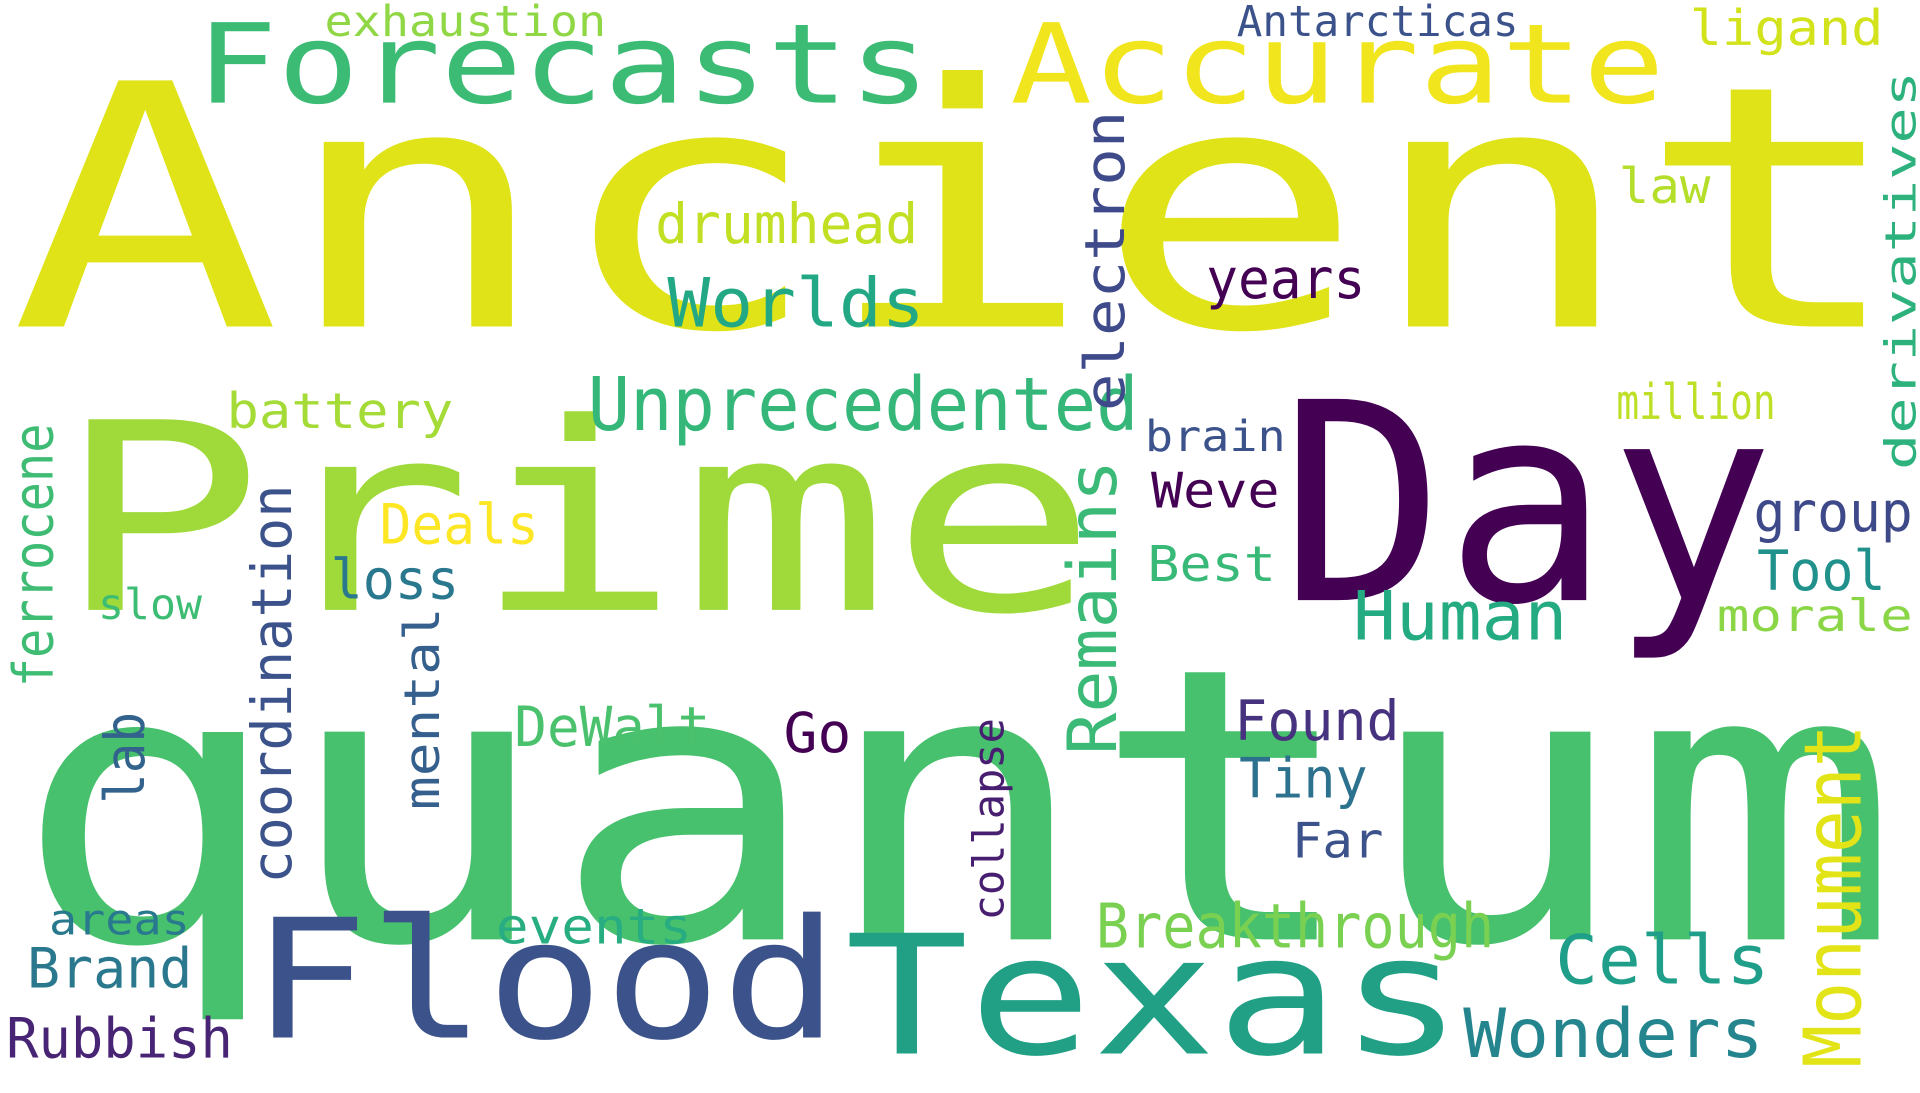  I want to click on word-dewalt: DeWalt, so click(612, 727).